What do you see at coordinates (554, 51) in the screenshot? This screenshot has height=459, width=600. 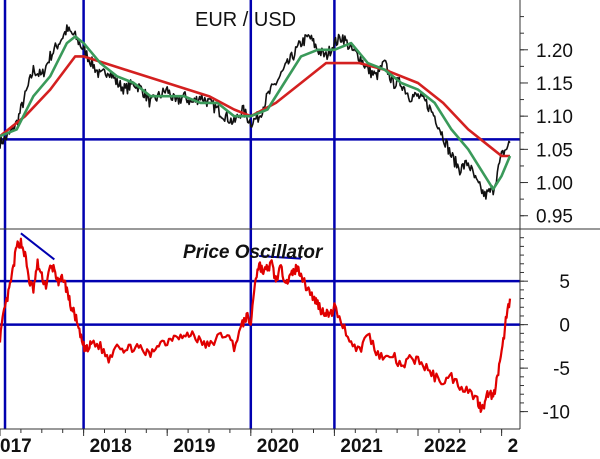 I see `price-tick-label-0: 1.20` at bounding box center [554, 51].